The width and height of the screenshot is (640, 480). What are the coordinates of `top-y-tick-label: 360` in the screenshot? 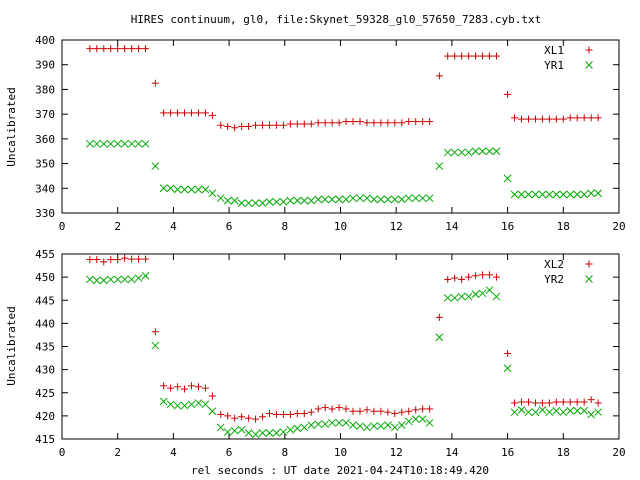 It's located at (45, 139).